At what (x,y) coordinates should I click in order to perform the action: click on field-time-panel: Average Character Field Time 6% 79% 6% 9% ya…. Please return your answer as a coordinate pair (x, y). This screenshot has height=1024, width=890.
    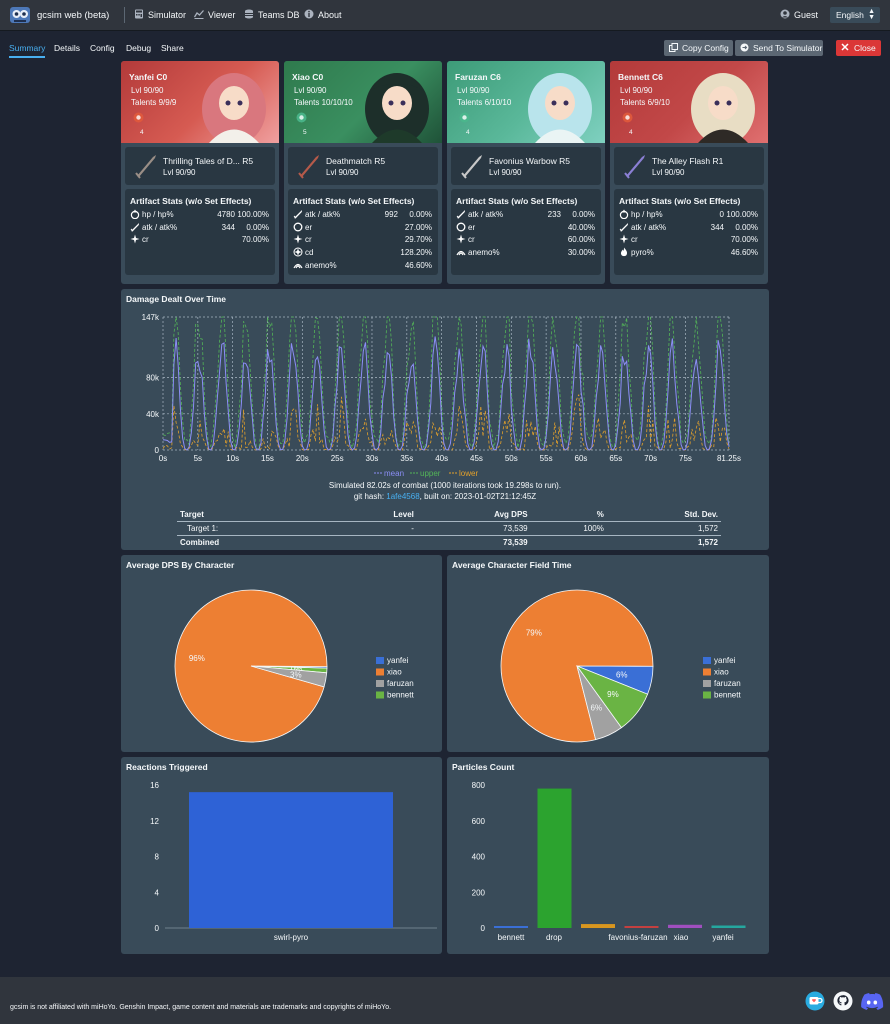
    Looking at the image, I should click on (608, 653).